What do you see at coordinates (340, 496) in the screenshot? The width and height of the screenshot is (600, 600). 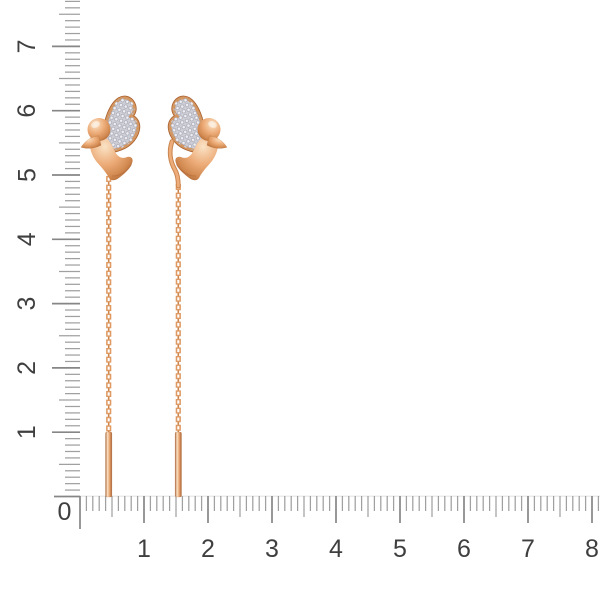 I see `ruler-baseline` at bounding box center [340, 496].